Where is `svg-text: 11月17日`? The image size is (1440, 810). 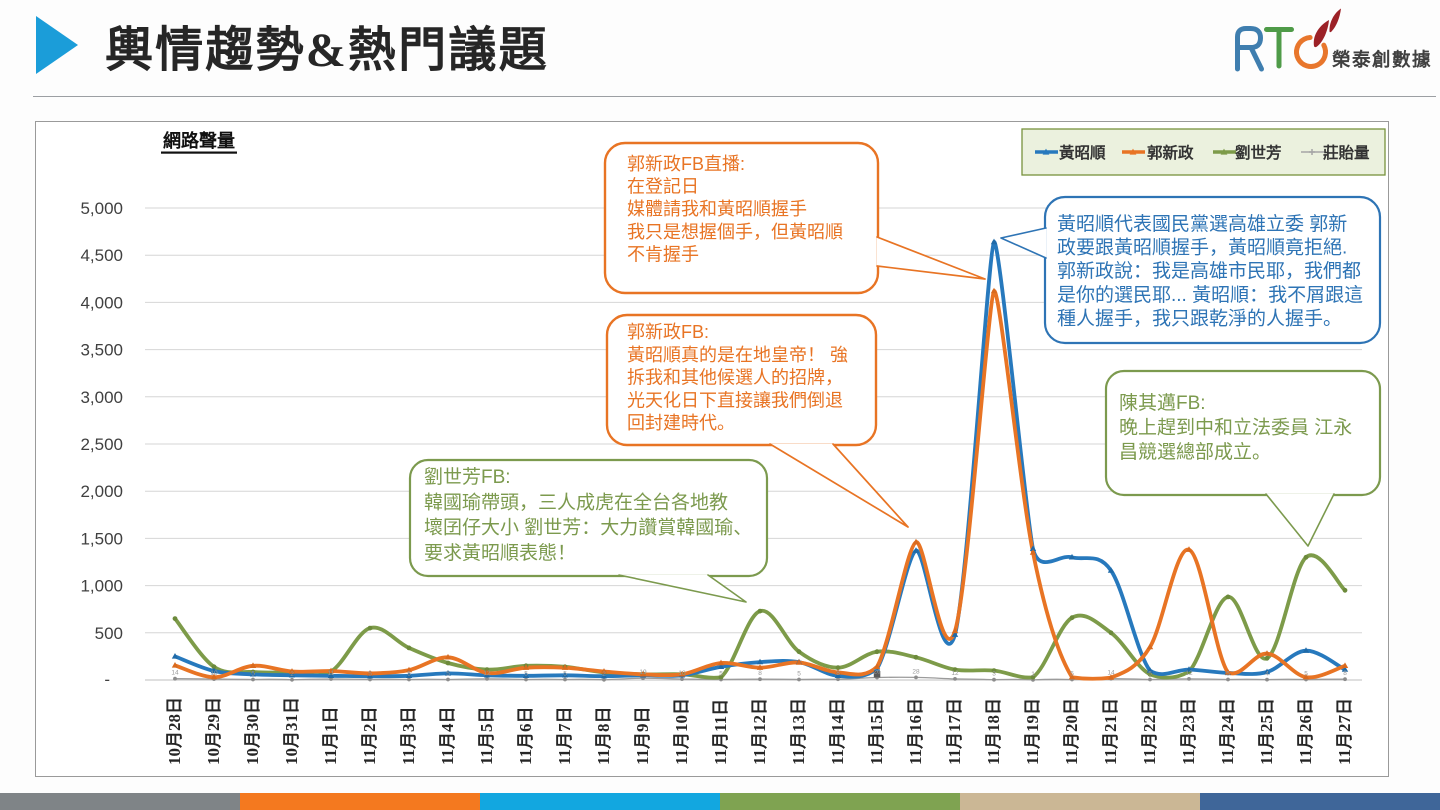 svg-text: 11月17日 is located at coordinates (954, 731).